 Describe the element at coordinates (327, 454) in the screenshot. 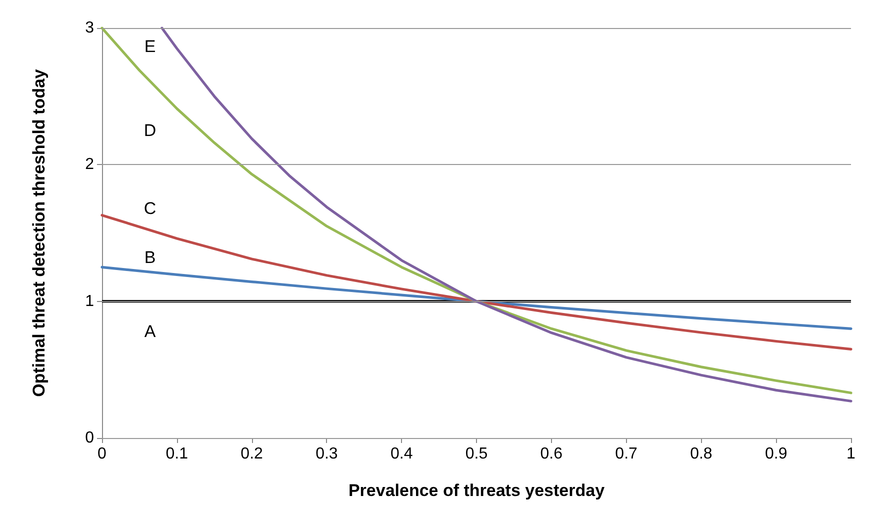

I see `x-tick-label: 0.3` at that location.